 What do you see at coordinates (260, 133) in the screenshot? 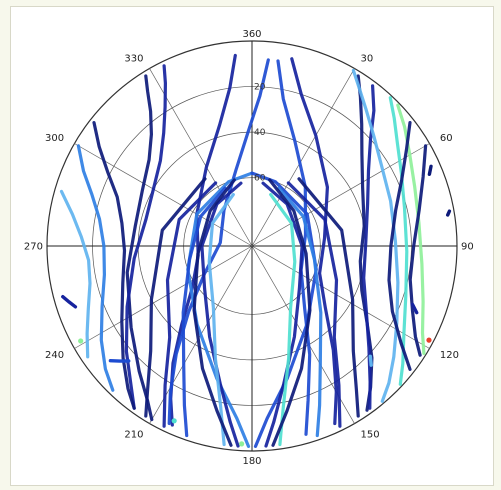
I see `elevation-label-40: 40` at bounding box center [260, 133].